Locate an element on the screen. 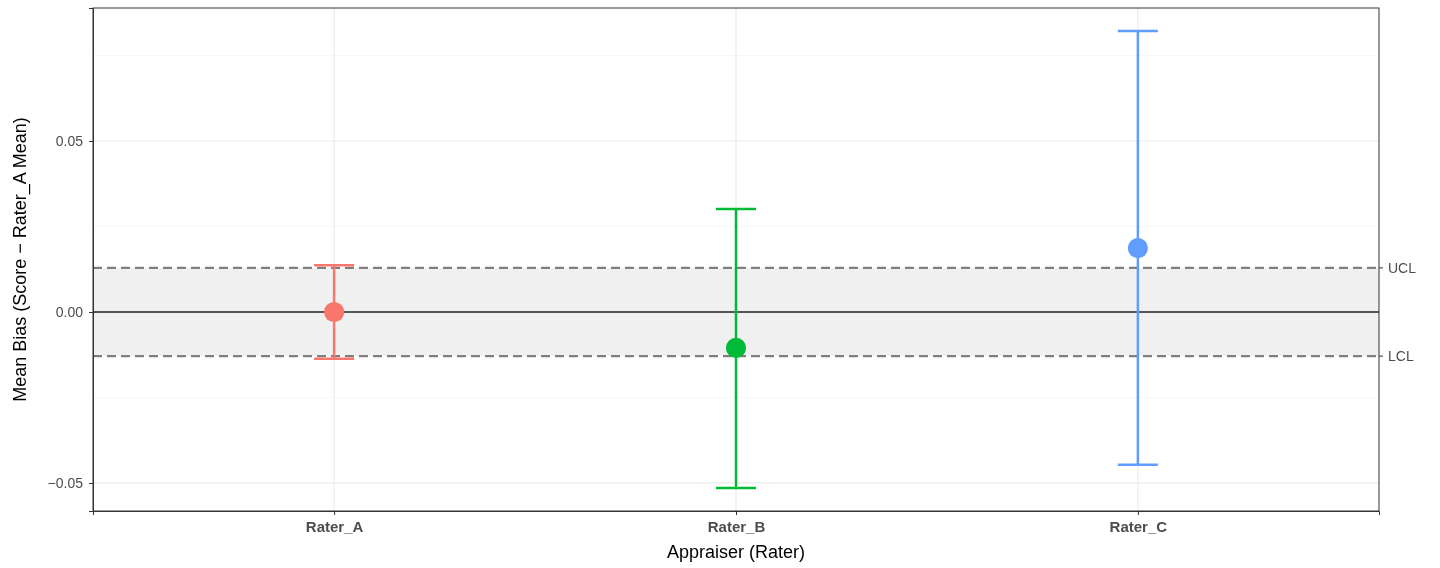  y-tick-label: 0.00 is located at coordinates (69, 311).